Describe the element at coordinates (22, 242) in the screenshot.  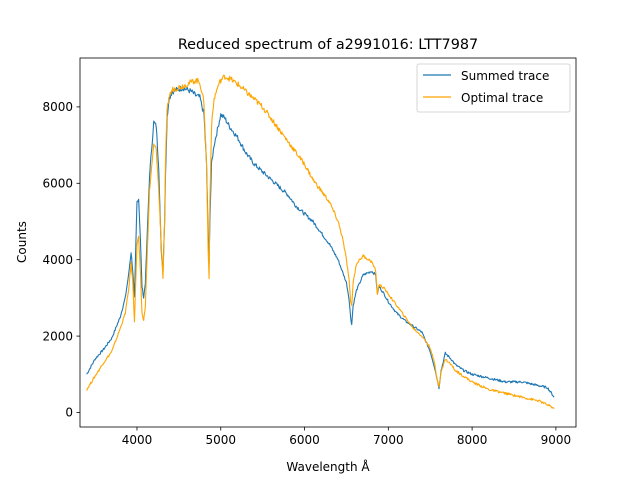
I see `y-axis-label: Counts` at that location.